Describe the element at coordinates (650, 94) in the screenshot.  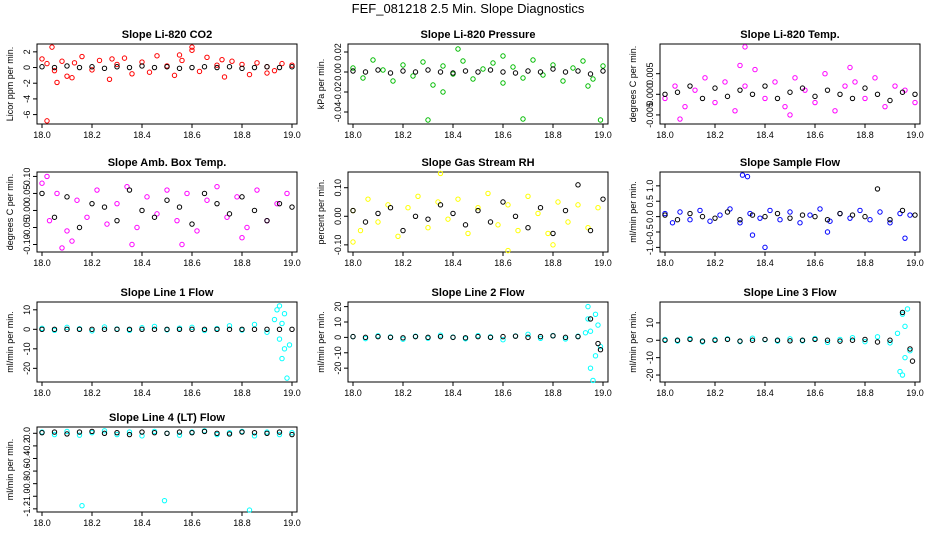
I see `y-tick-label: 0.000` at that location.